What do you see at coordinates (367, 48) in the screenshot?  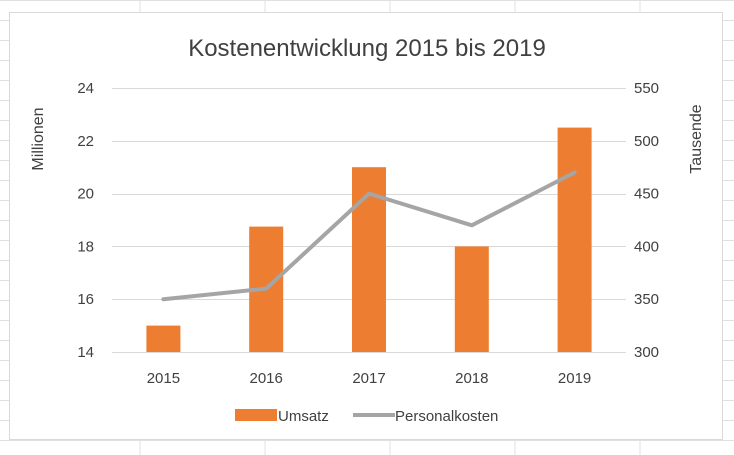 I see `chart-title: Kostenentwicklung 2015 bis 2019` at bounding box center [367, 48].